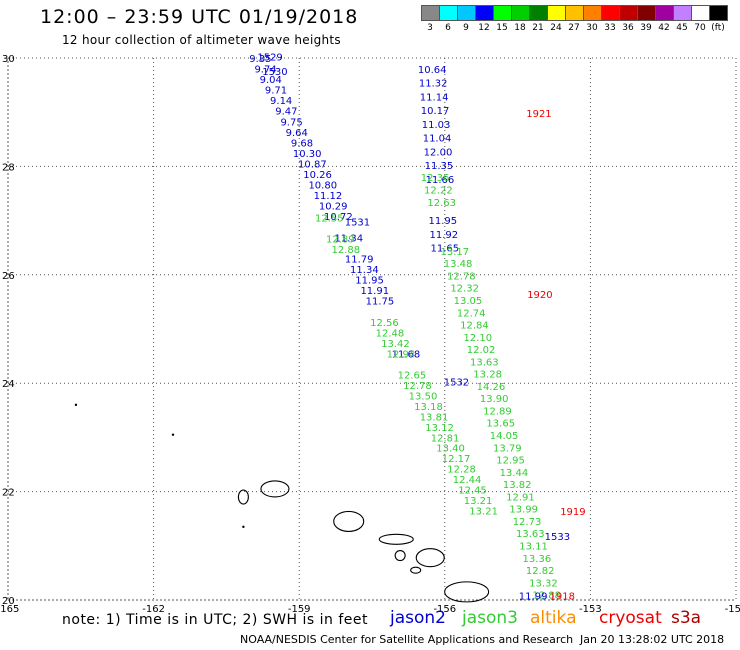 The image size is (740, 650). Describe the element at coordinates (553, 618) in the screenshot. I see `legend-altika: altika` at that location.